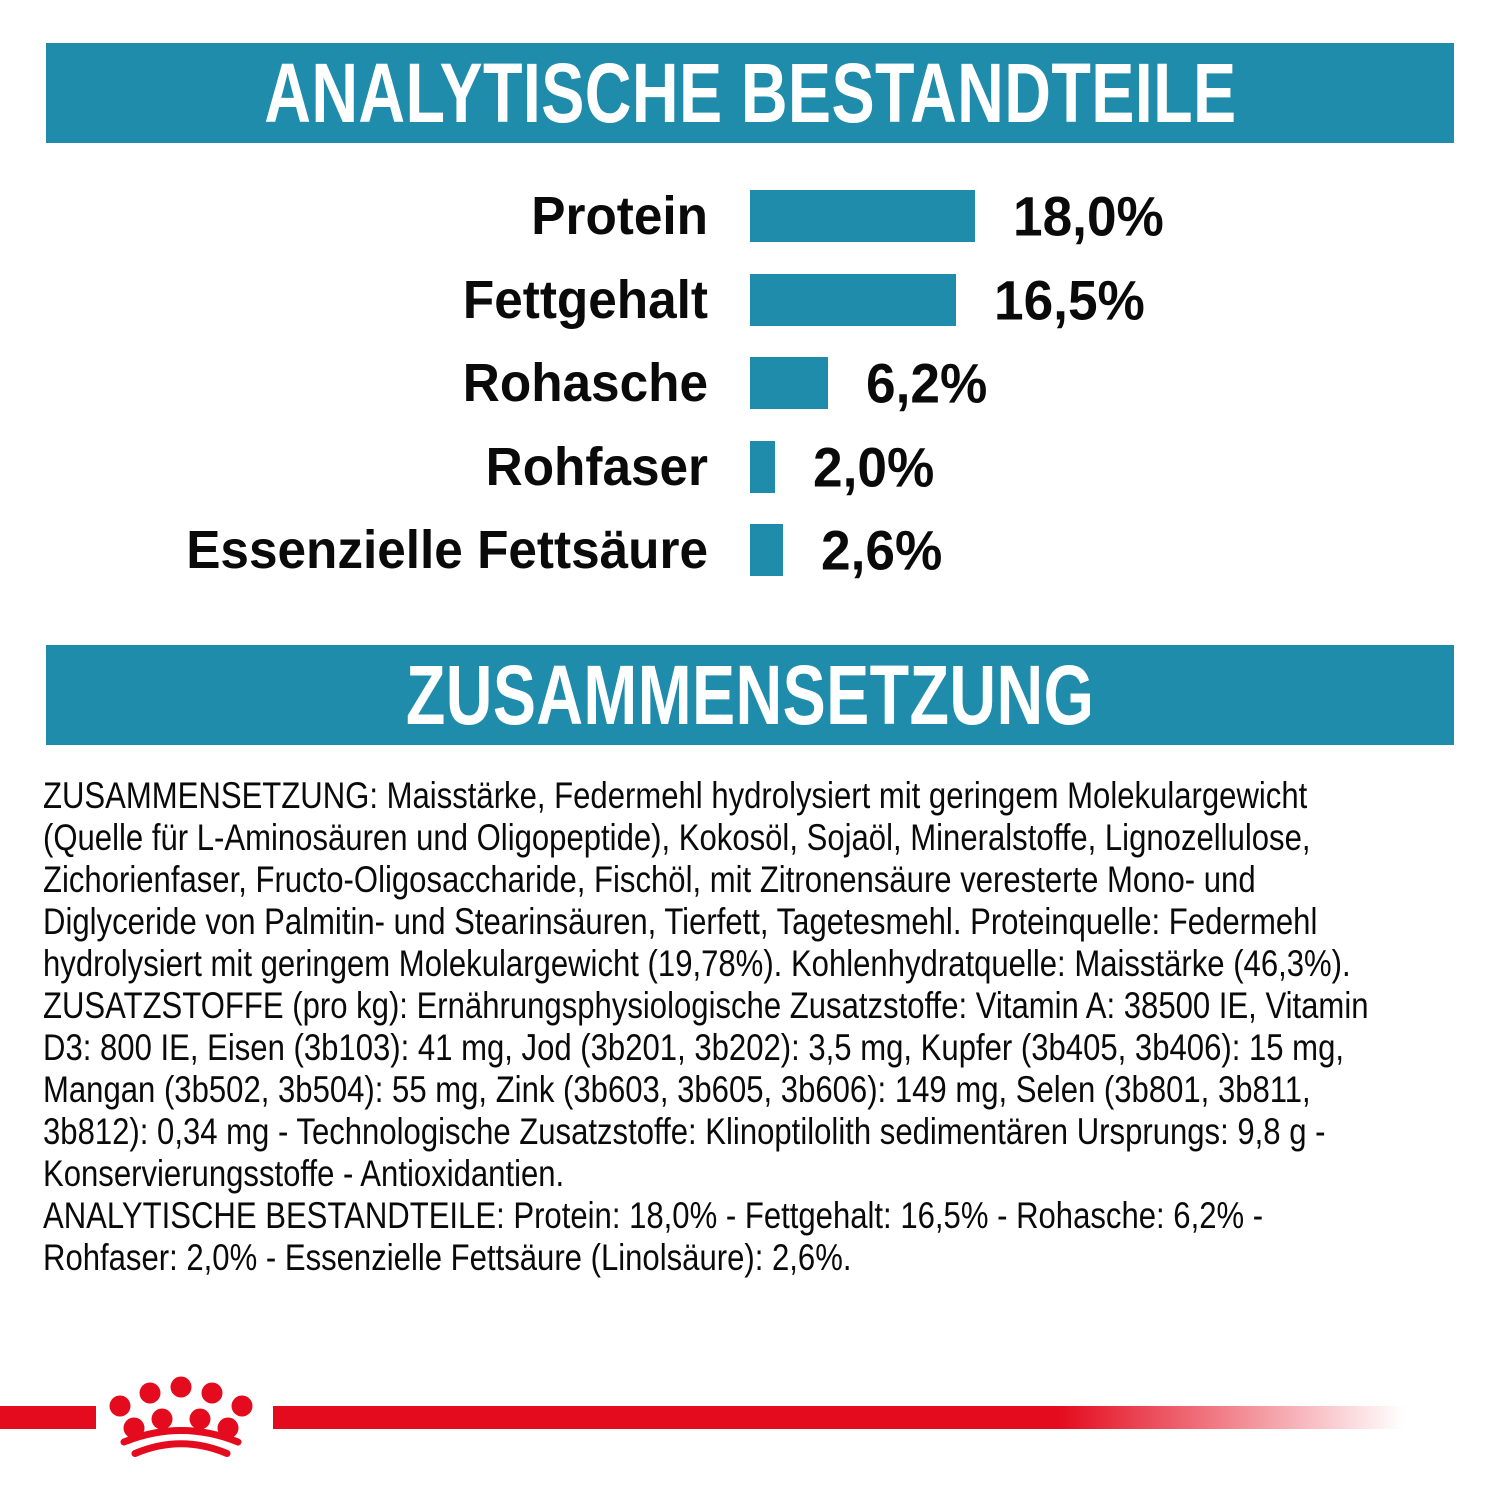 This screenshot has height=1500, width=1500. I want to click on composition-banner: ZUSAMMENSETZUNG, so click(750, 695).